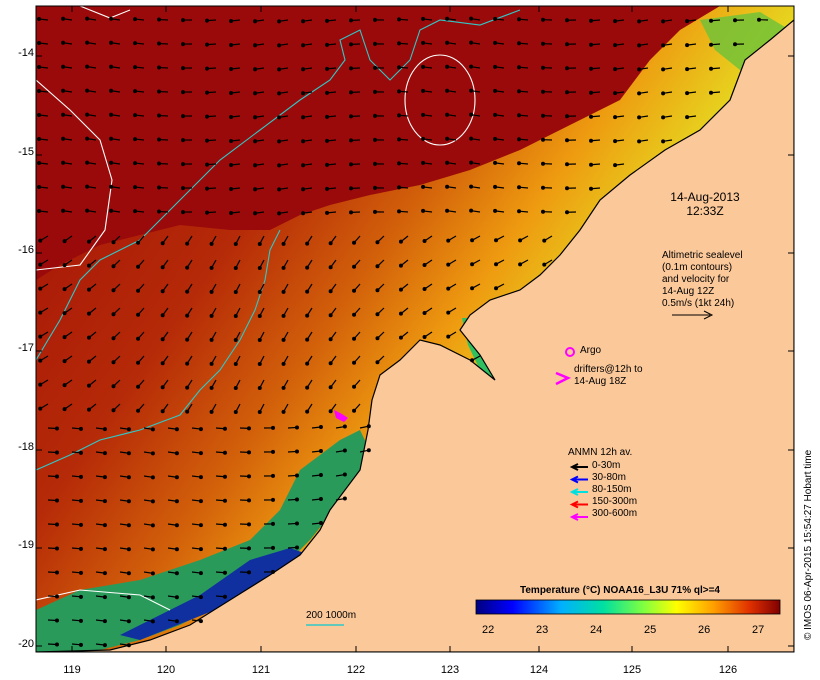 Image resolution: width=820 pixels, height=680 pixels. I want to click on colorbar-title: Temperature (°C) NOAA16_L3U 71% ql>=4, so click(620, 590).